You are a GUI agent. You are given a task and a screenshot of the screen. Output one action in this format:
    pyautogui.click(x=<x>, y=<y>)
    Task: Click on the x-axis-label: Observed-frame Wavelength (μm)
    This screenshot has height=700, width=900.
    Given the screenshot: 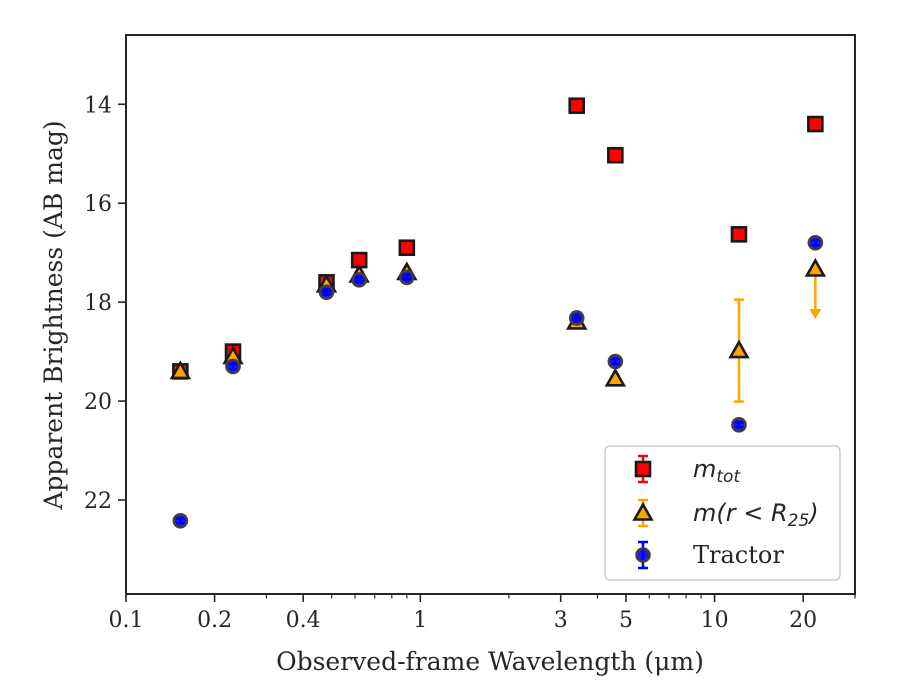 What is the action you would take?
    pyautogui.click(x=490, y=661)
    